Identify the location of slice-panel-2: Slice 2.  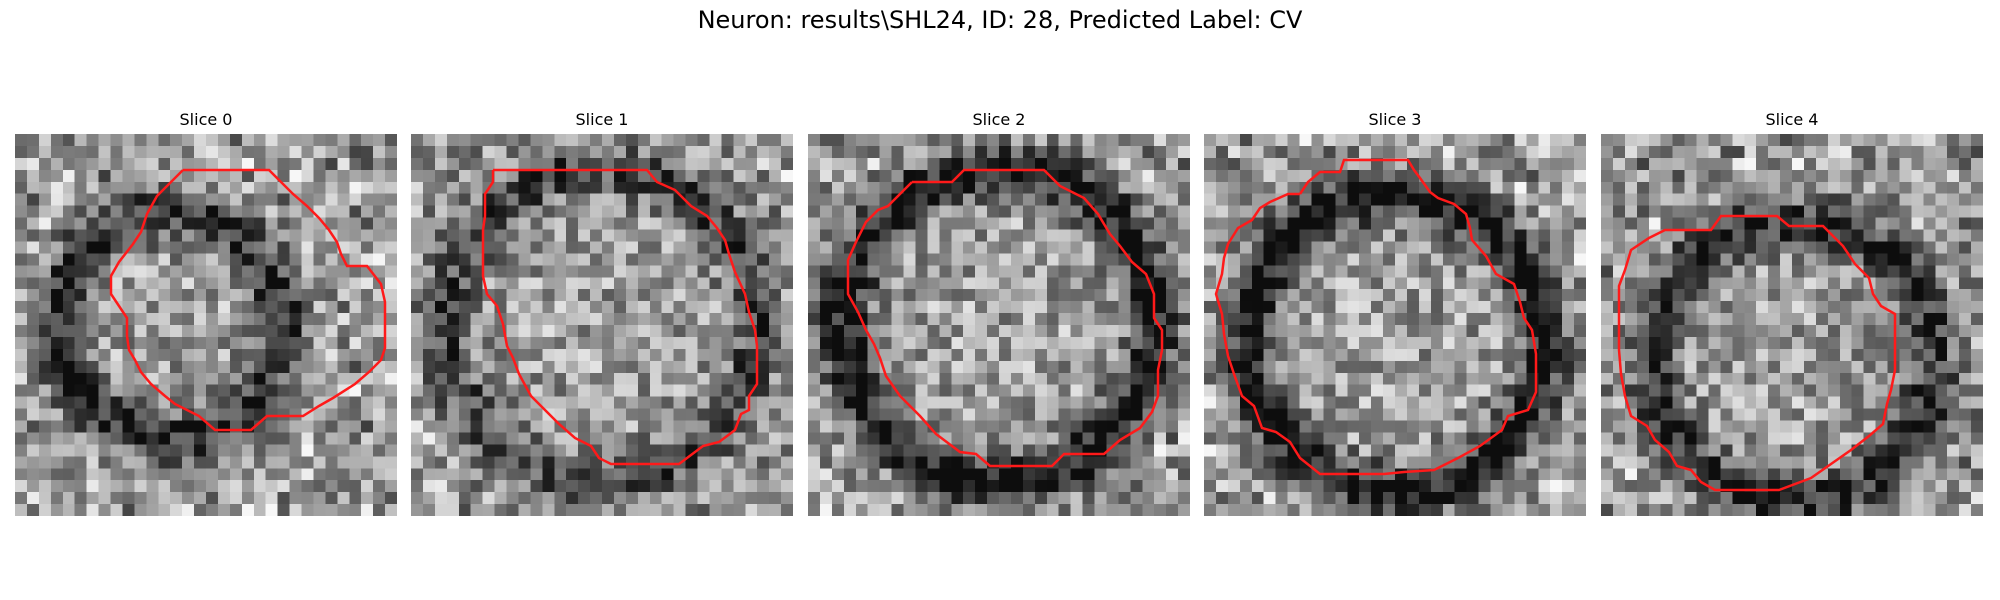
(999, 312).